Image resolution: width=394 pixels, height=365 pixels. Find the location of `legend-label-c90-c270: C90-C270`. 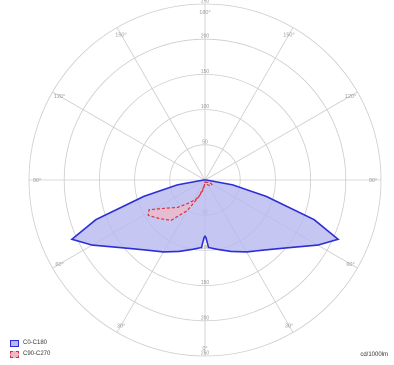

legend-label-c90-c270: C90-C270 is located at coordinates (37, 354).